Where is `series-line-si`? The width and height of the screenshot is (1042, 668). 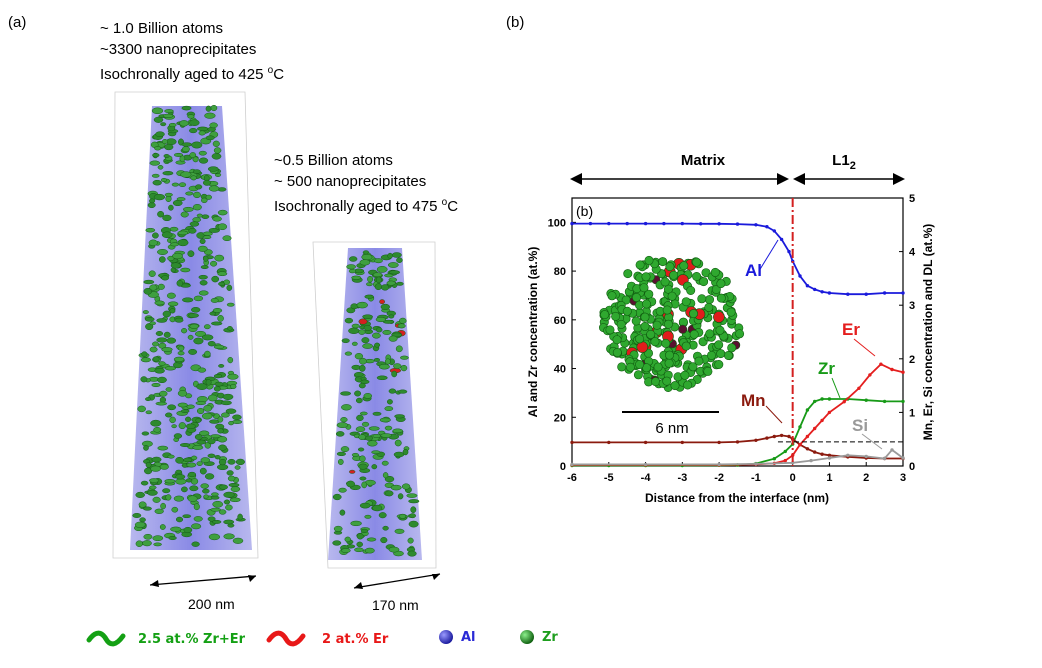
series-line-si is located at coordinates (738, 457).